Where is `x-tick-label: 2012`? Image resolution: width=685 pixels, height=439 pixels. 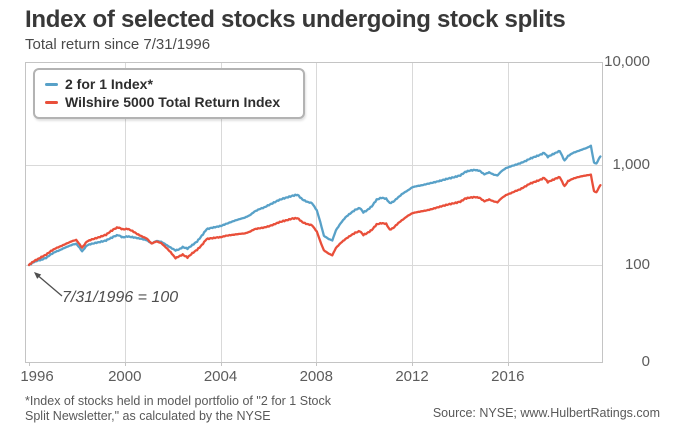 x-tick-label: 2012 is located at coordinates (412, 376).